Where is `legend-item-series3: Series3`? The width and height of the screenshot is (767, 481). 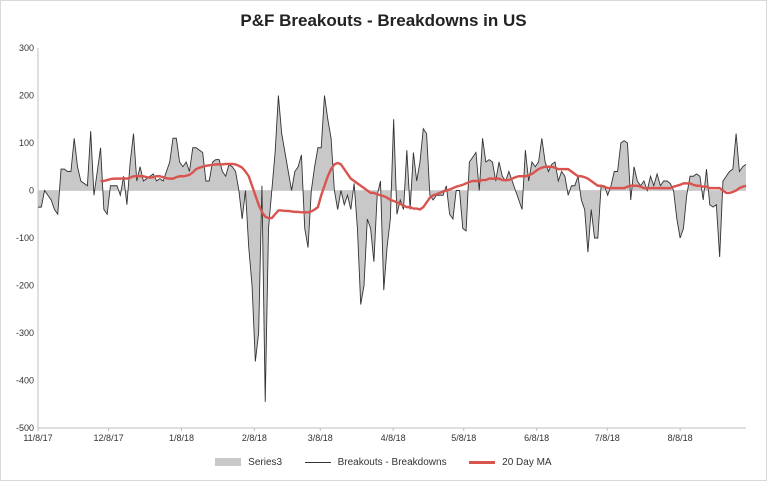
legend-item-series3: Series3 is located at coordinates (248, 462).